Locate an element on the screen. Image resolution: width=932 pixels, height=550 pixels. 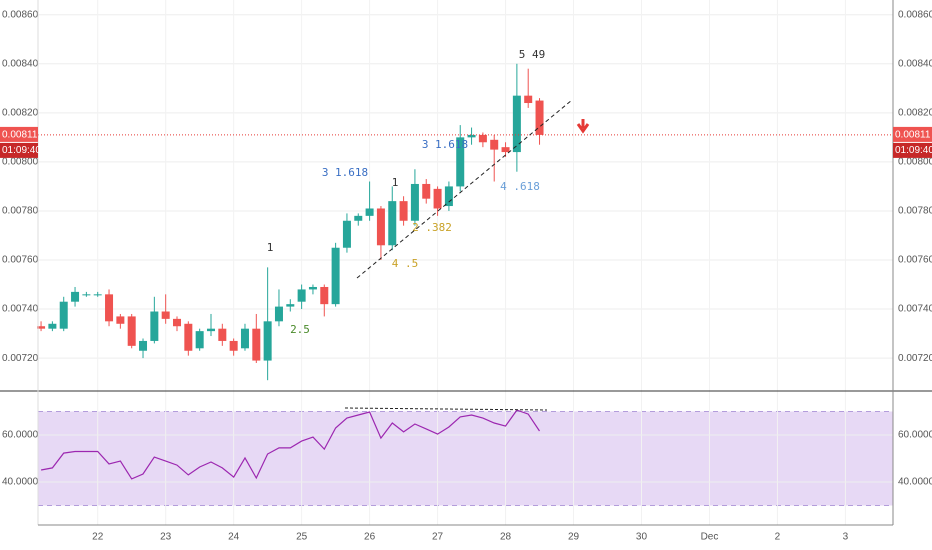
rsi-tick-label: 60.0000 is located at coordinates (20, 435).